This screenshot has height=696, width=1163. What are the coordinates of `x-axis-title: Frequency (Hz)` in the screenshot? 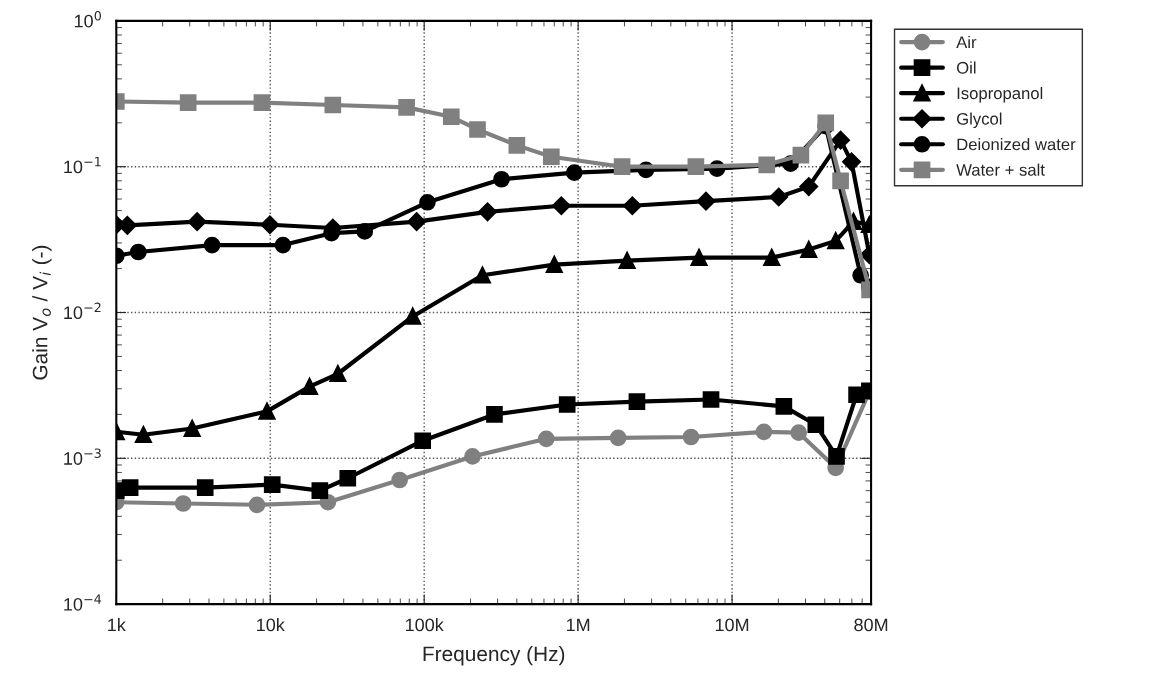 It's located at (494, 655).